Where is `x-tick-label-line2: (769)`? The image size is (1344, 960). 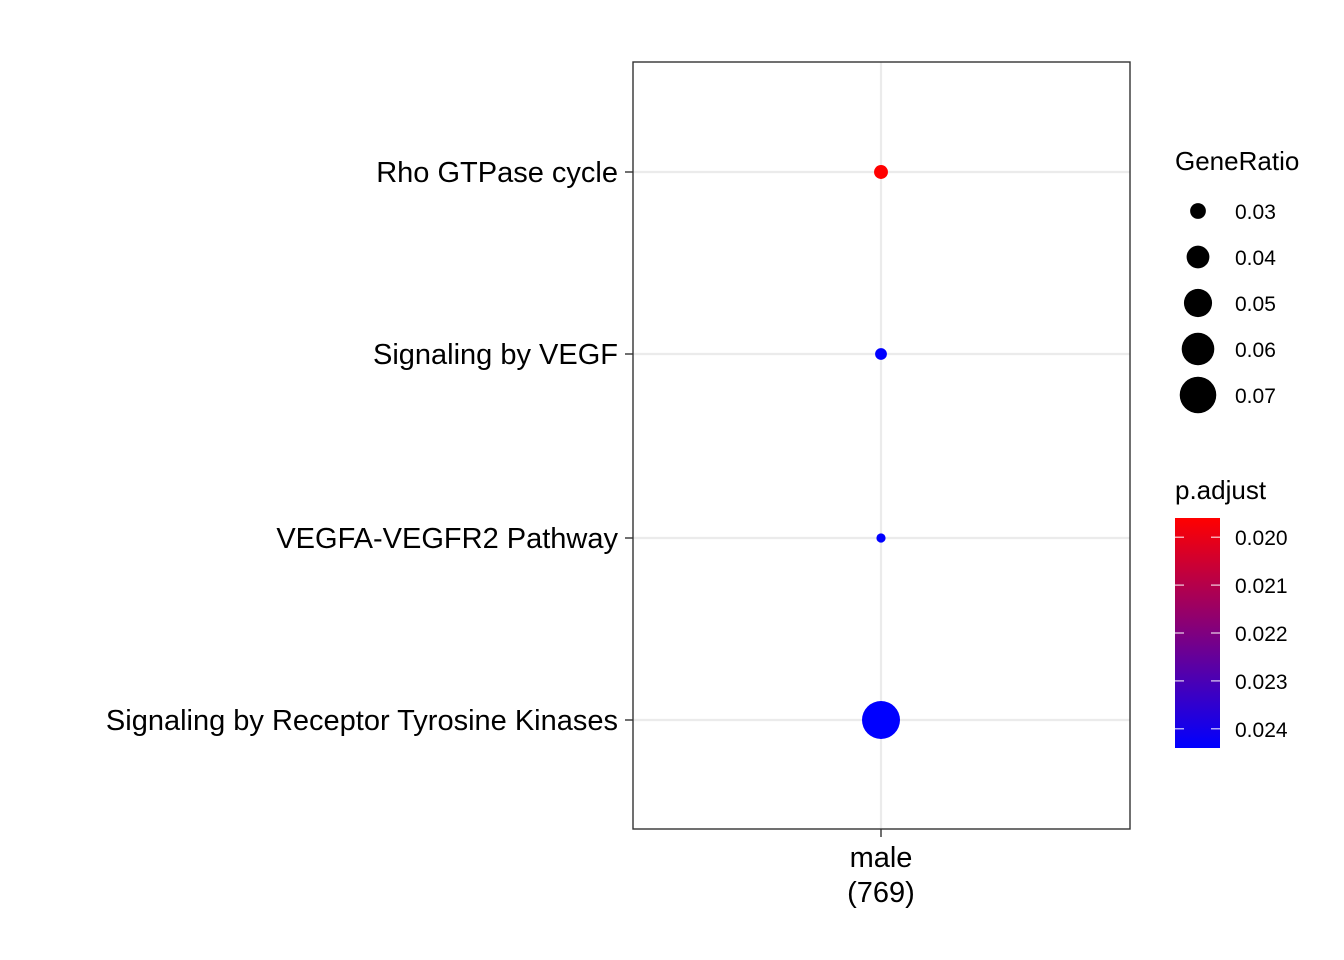 x-tick-label-line2: (769) is located at coordinates (881, 893).